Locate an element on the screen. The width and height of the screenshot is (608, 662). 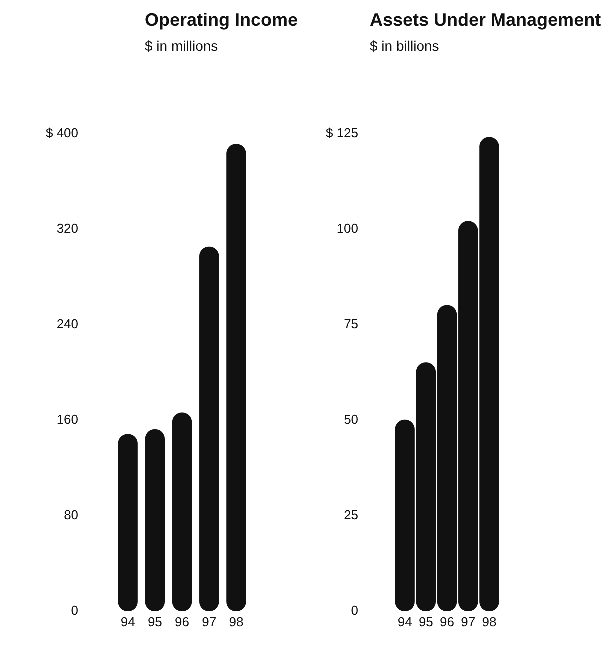
chart-subtitle: $ in billions is located at coordinates (405, 46).